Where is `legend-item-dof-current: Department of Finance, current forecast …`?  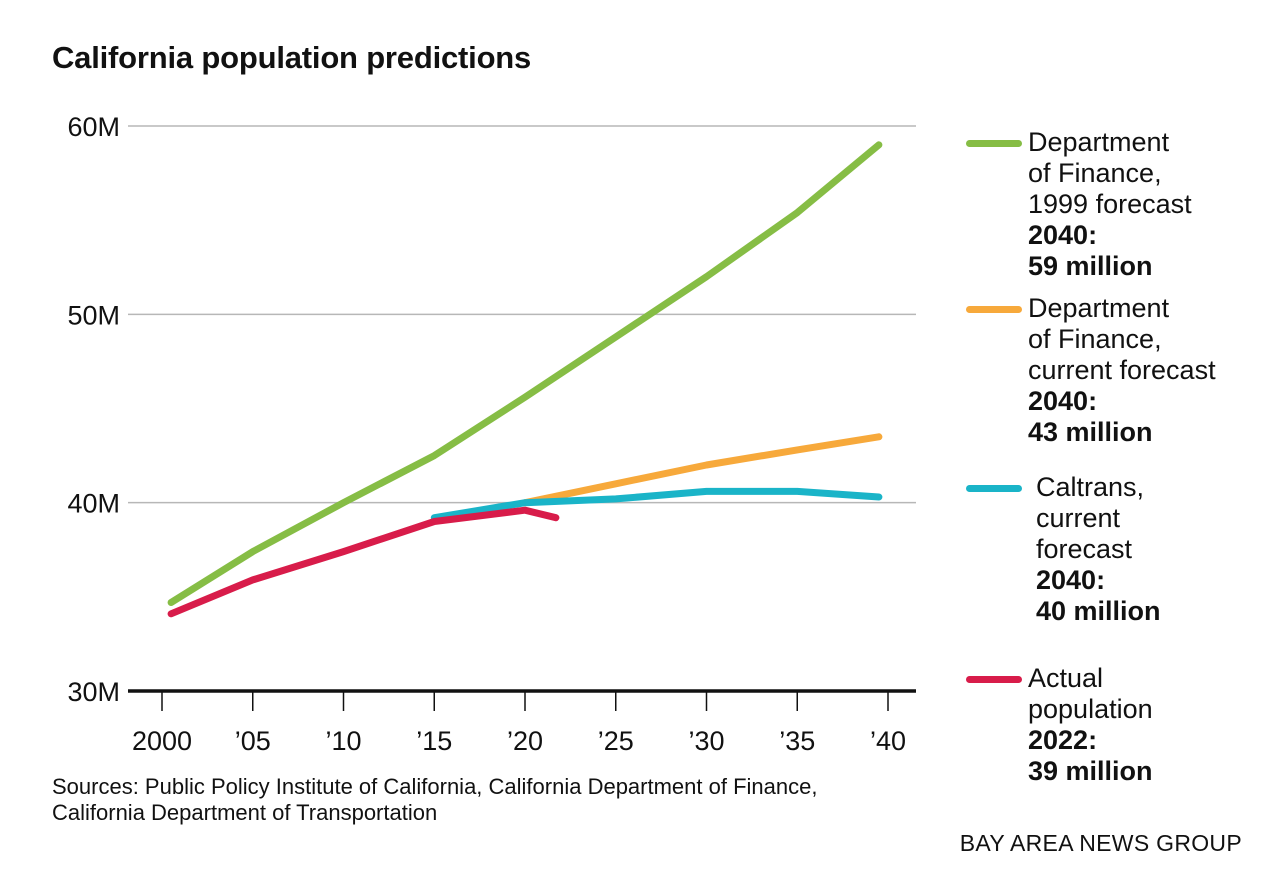 legend-item-dof-current: Department of Finance, current forecast … is located at coordinates (1116, 373).